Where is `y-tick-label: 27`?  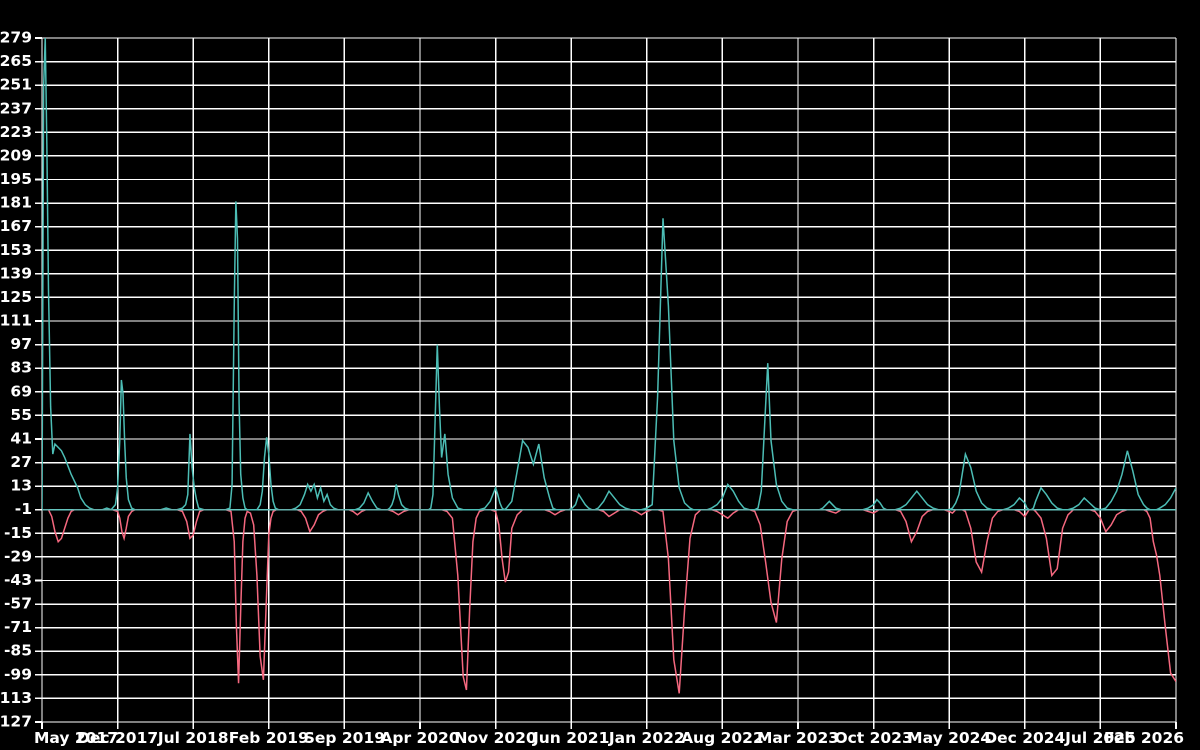 y-tick-label: 27 is located at coordinates (21, 462).